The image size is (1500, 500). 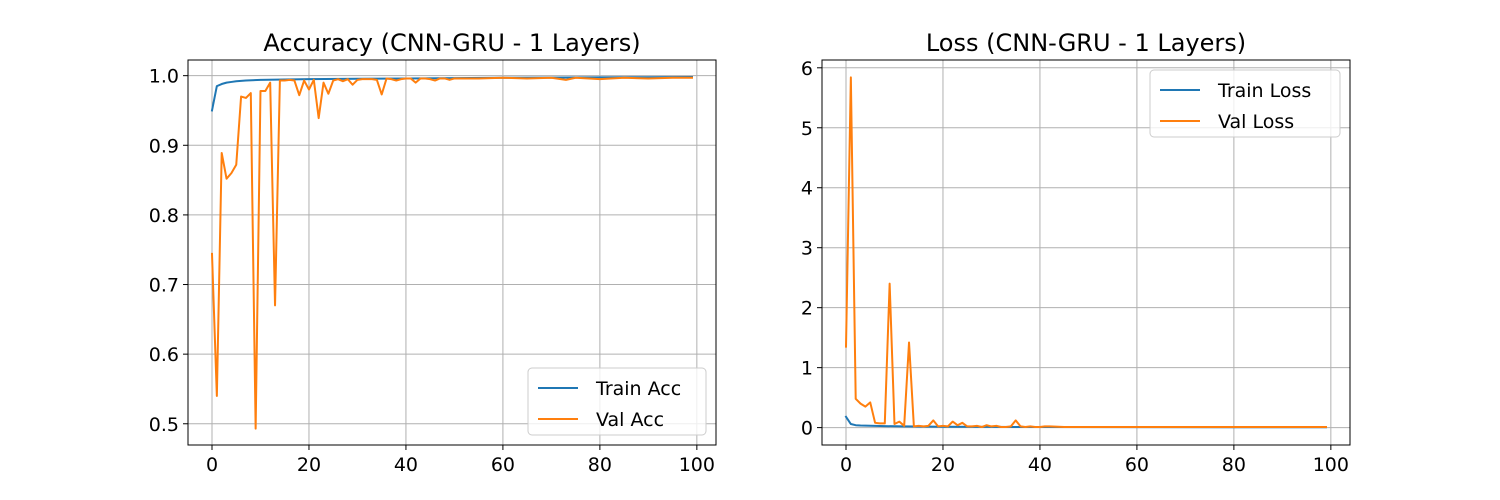 What do you see at coordinates (807, 189) in the screenshot?
I see `y-tick-label: 4` at bounding box center [807, 189].